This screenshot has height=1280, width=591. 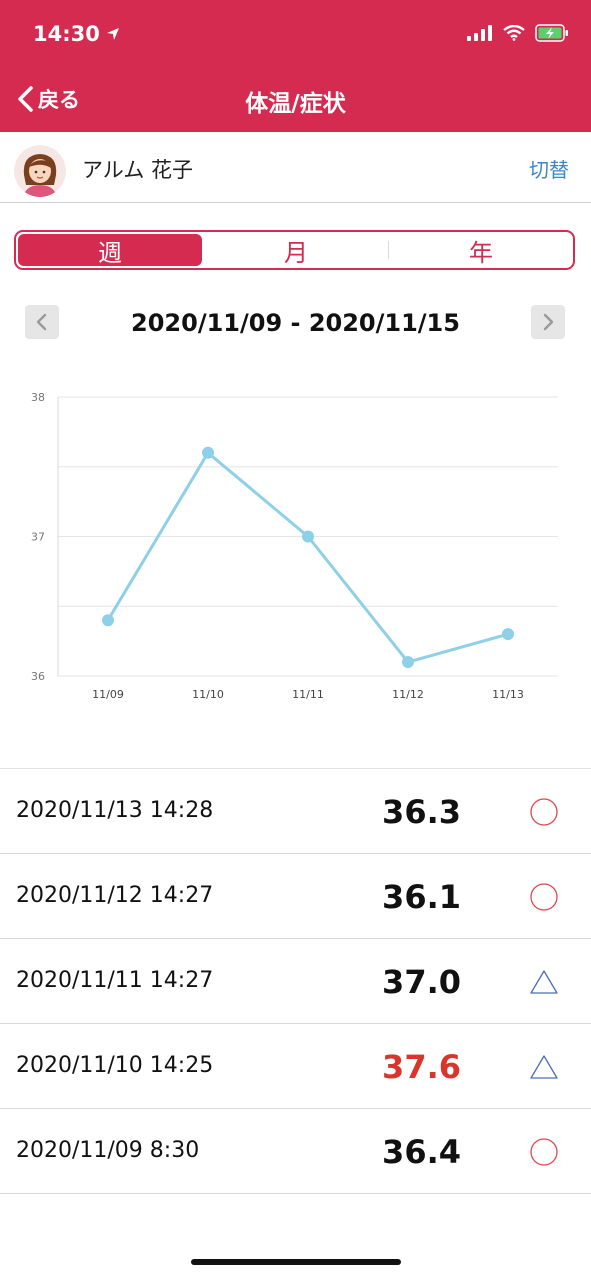 What do you see at coordinates (38, 676) in the screenshot?
I see `y-tick-label: 36` at bounding box center [38, 676].